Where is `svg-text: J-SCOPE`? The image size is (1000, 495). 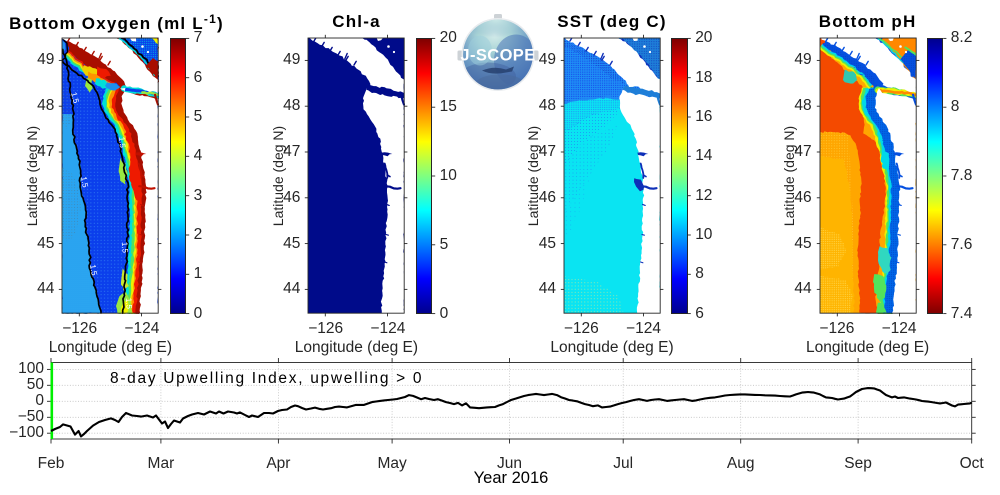 svg-text: J-SCOPE is located at coordinates (497, 56).